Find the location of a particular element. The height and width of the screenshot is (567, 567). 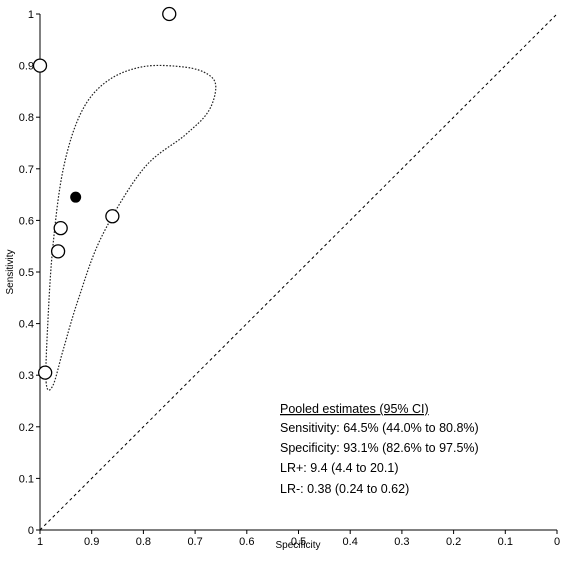

x-axis-title: Specificity is located at coordinates (297, 545).